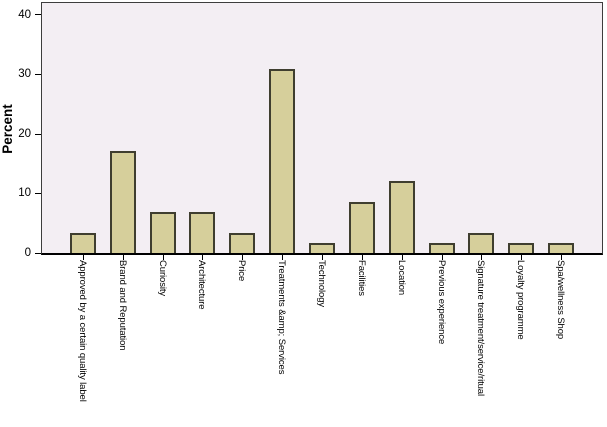  I want to click on x-tick: Brand and Reputation, so click(123, 341).